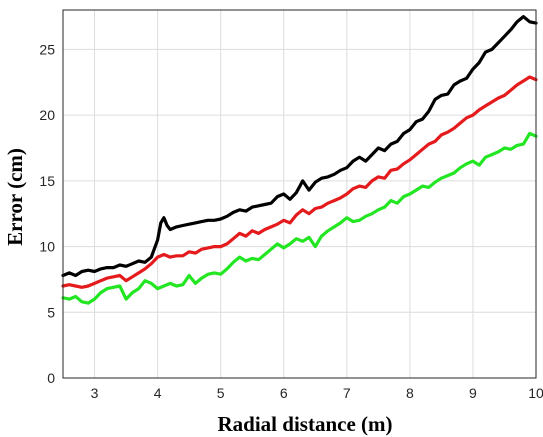  What do you see at coordinates (47, 49) in the screenshot?
I see `y-tick-label: 25` at bounding box center [47, 49].